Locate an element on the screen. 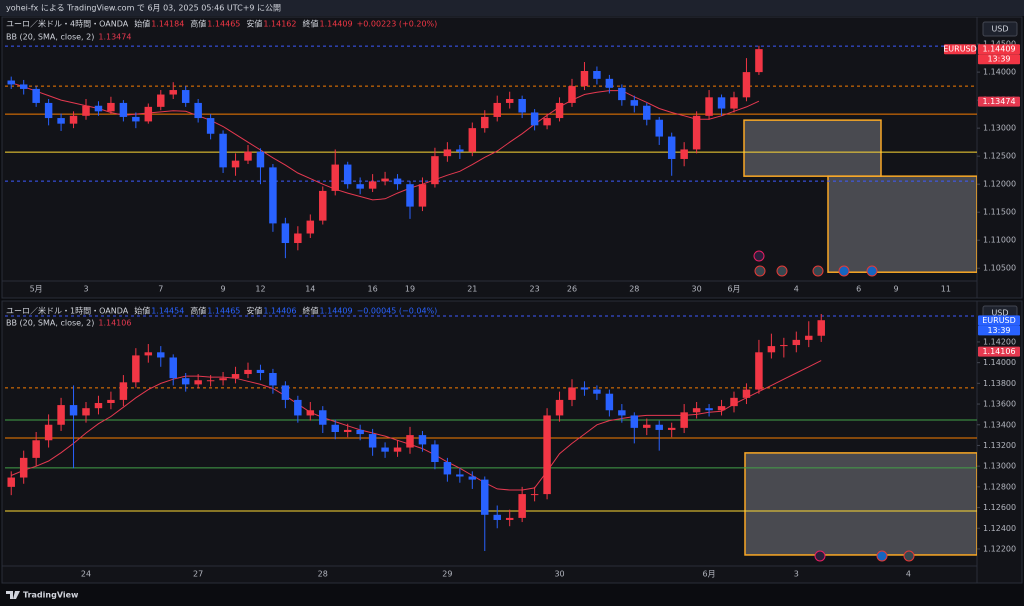  y-tick-label: 1.14200 is located at coordinates (999, 341).